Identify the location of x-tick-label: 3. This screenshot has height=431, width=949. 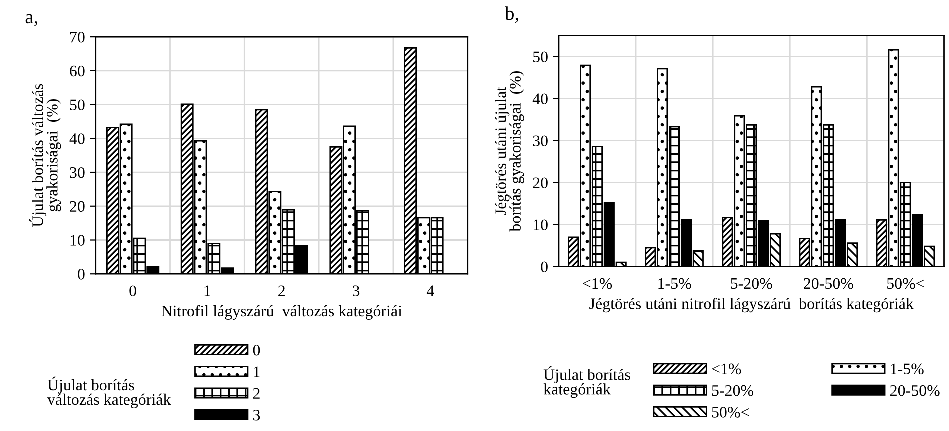
(356, 291).